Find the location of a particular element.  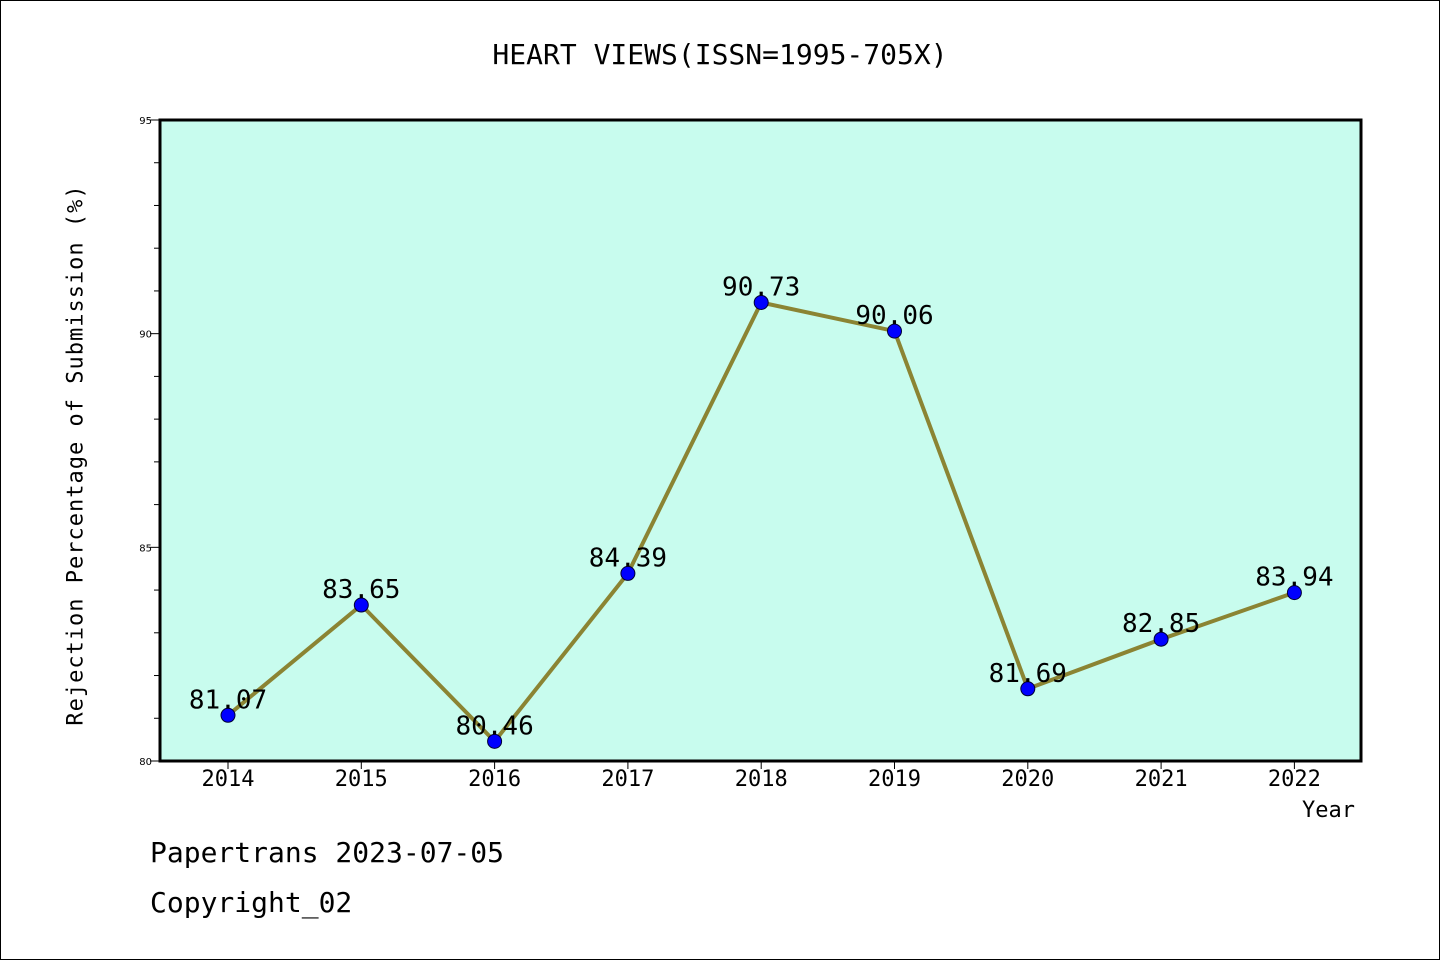

data-label: 83.94 is located at coordinates (1294, 578).